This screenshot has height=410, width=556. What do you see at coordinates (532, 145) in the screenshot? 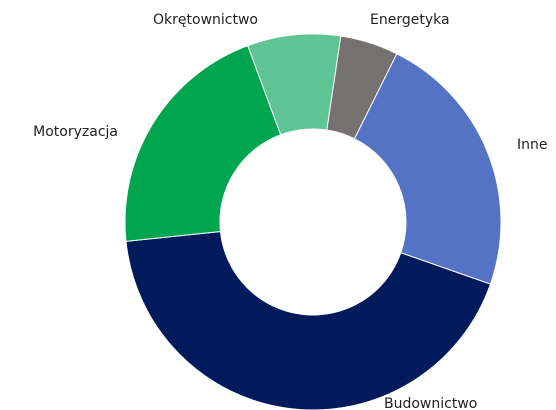
I see `slice-label: Inne` at bounding box center [532, 145].